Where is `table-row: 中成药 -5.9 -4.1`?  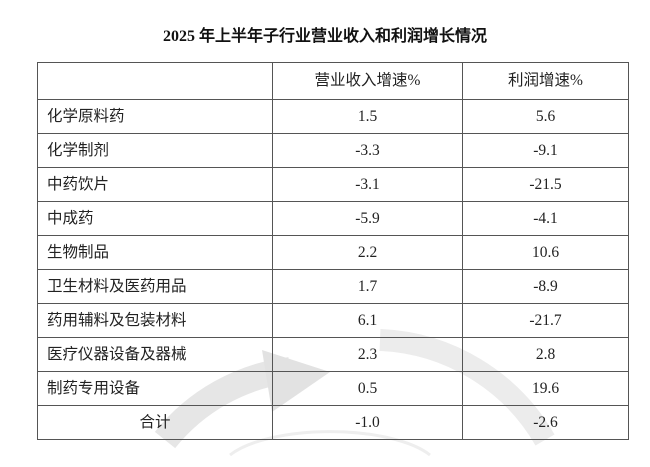
table-row: 中成药 -5.9 -4.1 is located at coordinates (333, 218).